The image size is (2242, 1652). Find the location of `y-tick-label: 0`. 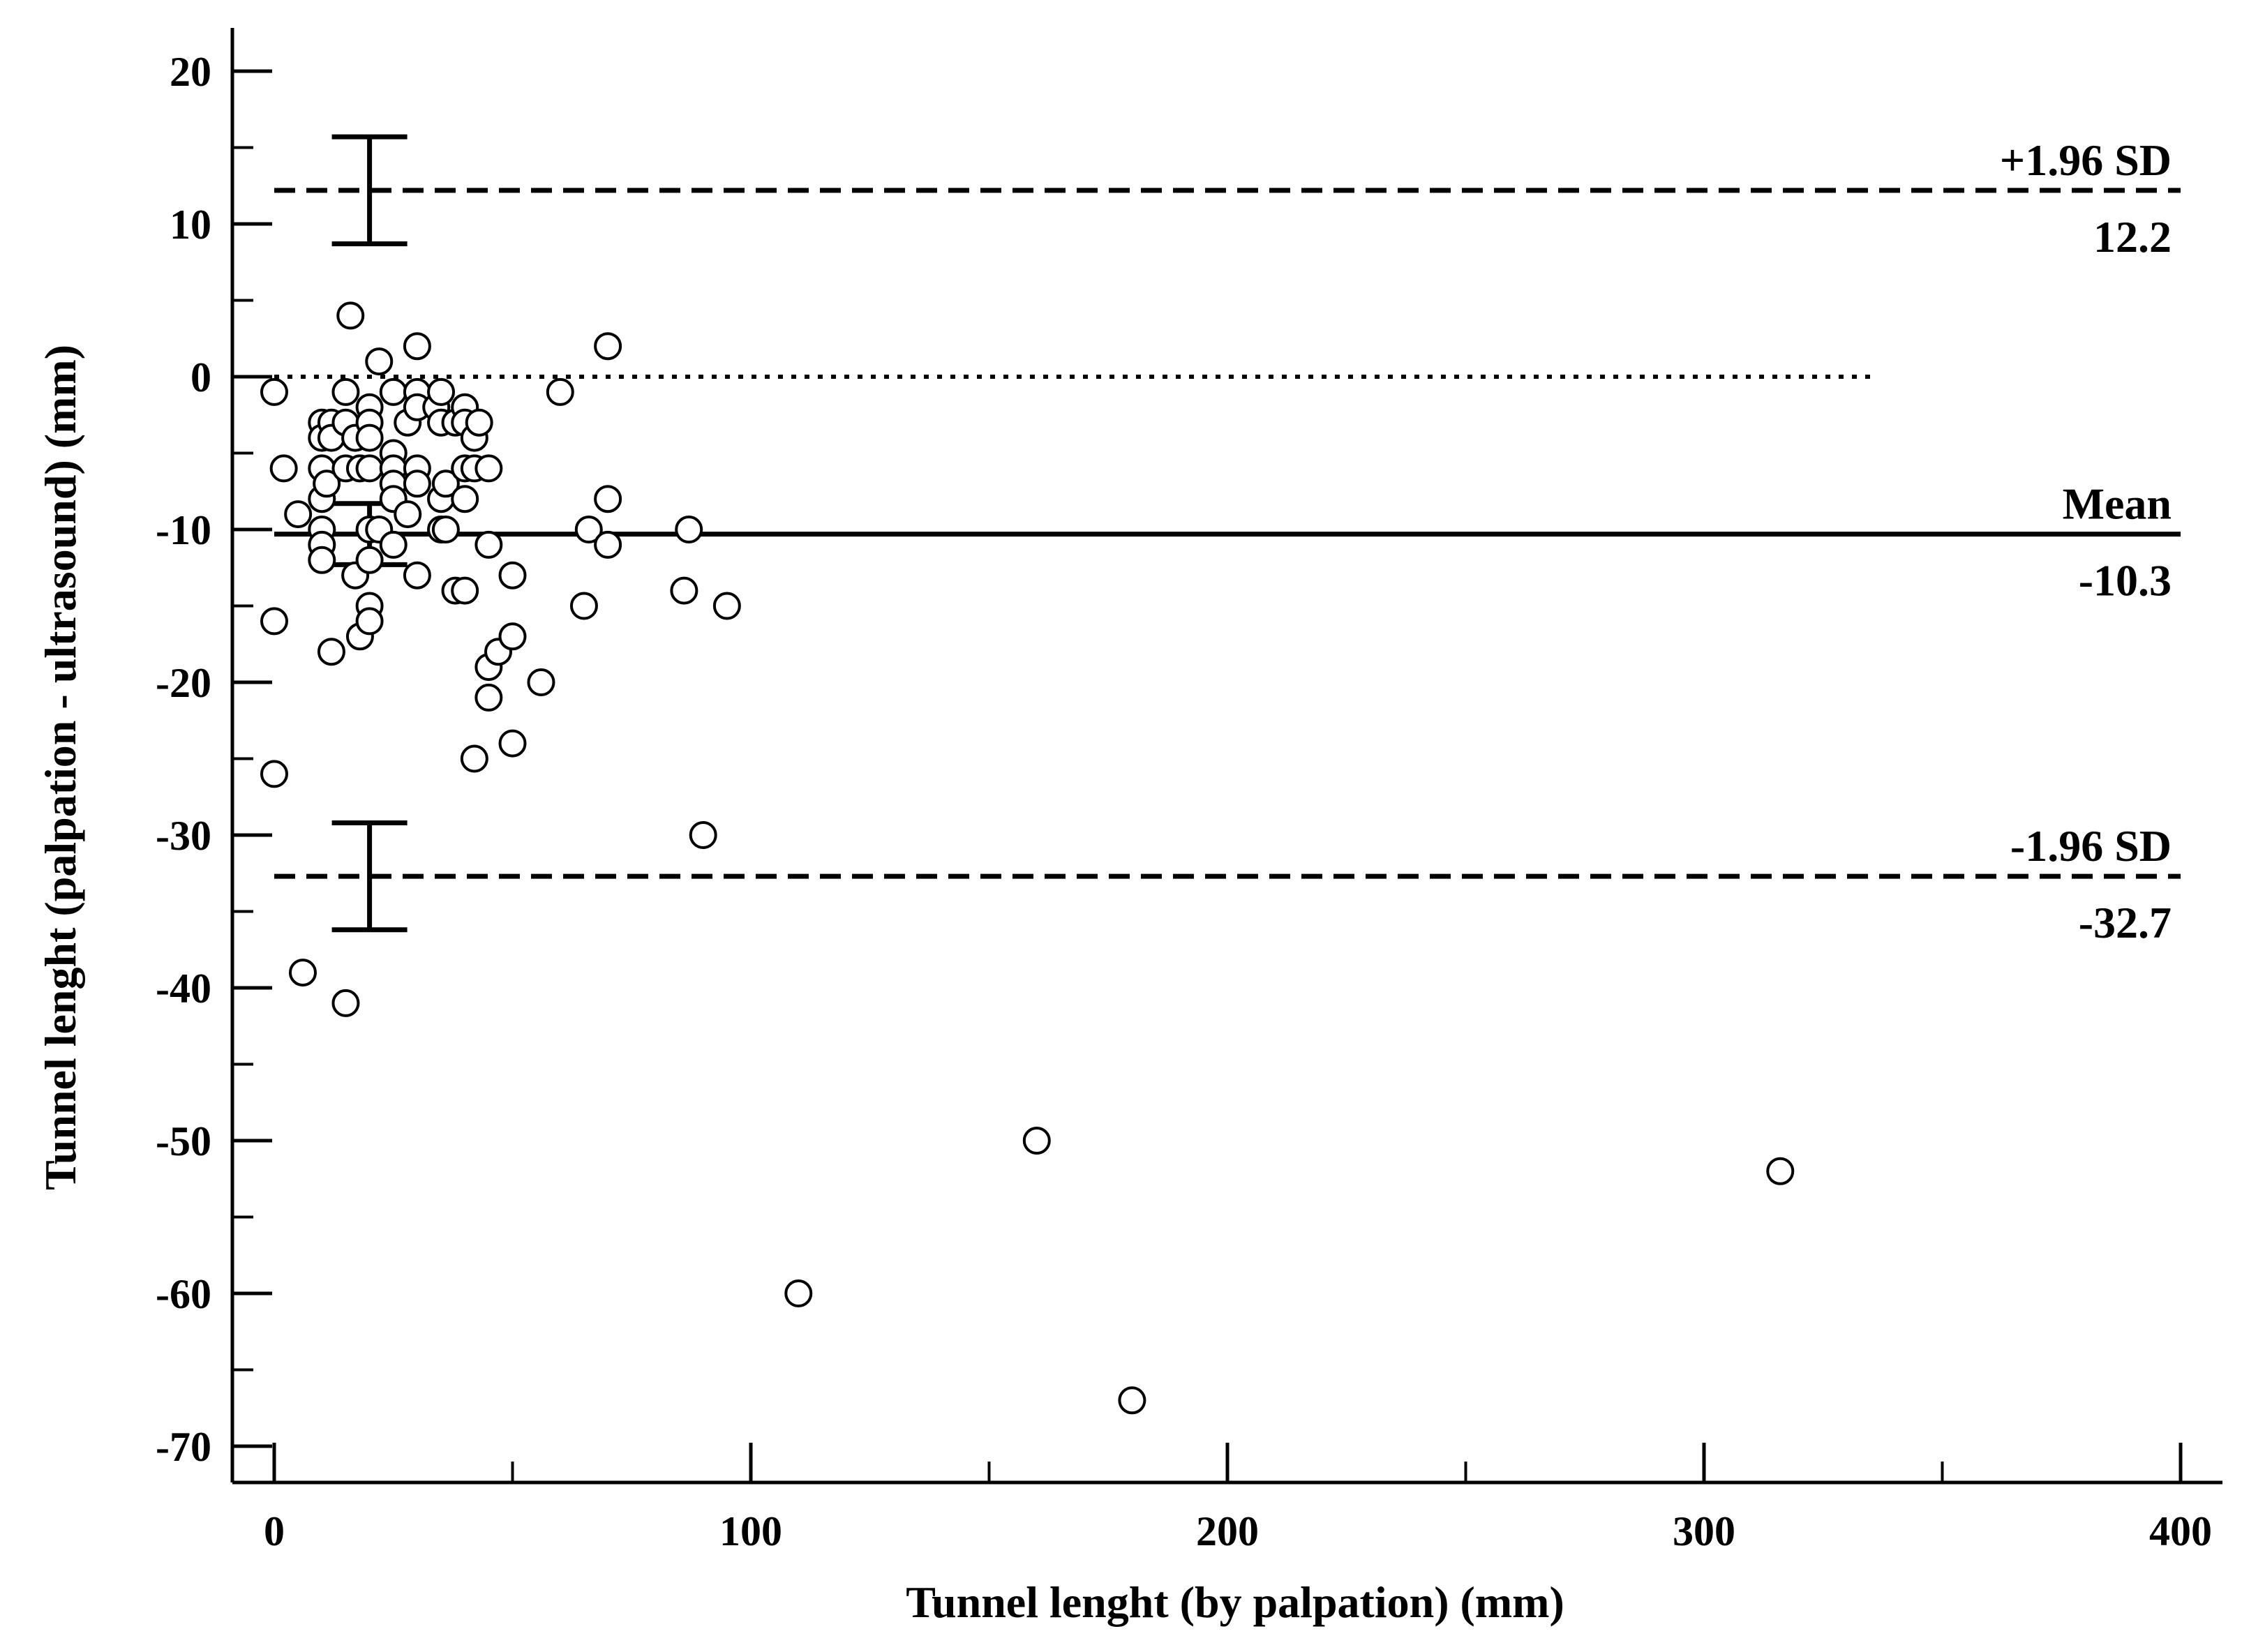

y-tick-label: 0 is located at coordinates (200, 377).